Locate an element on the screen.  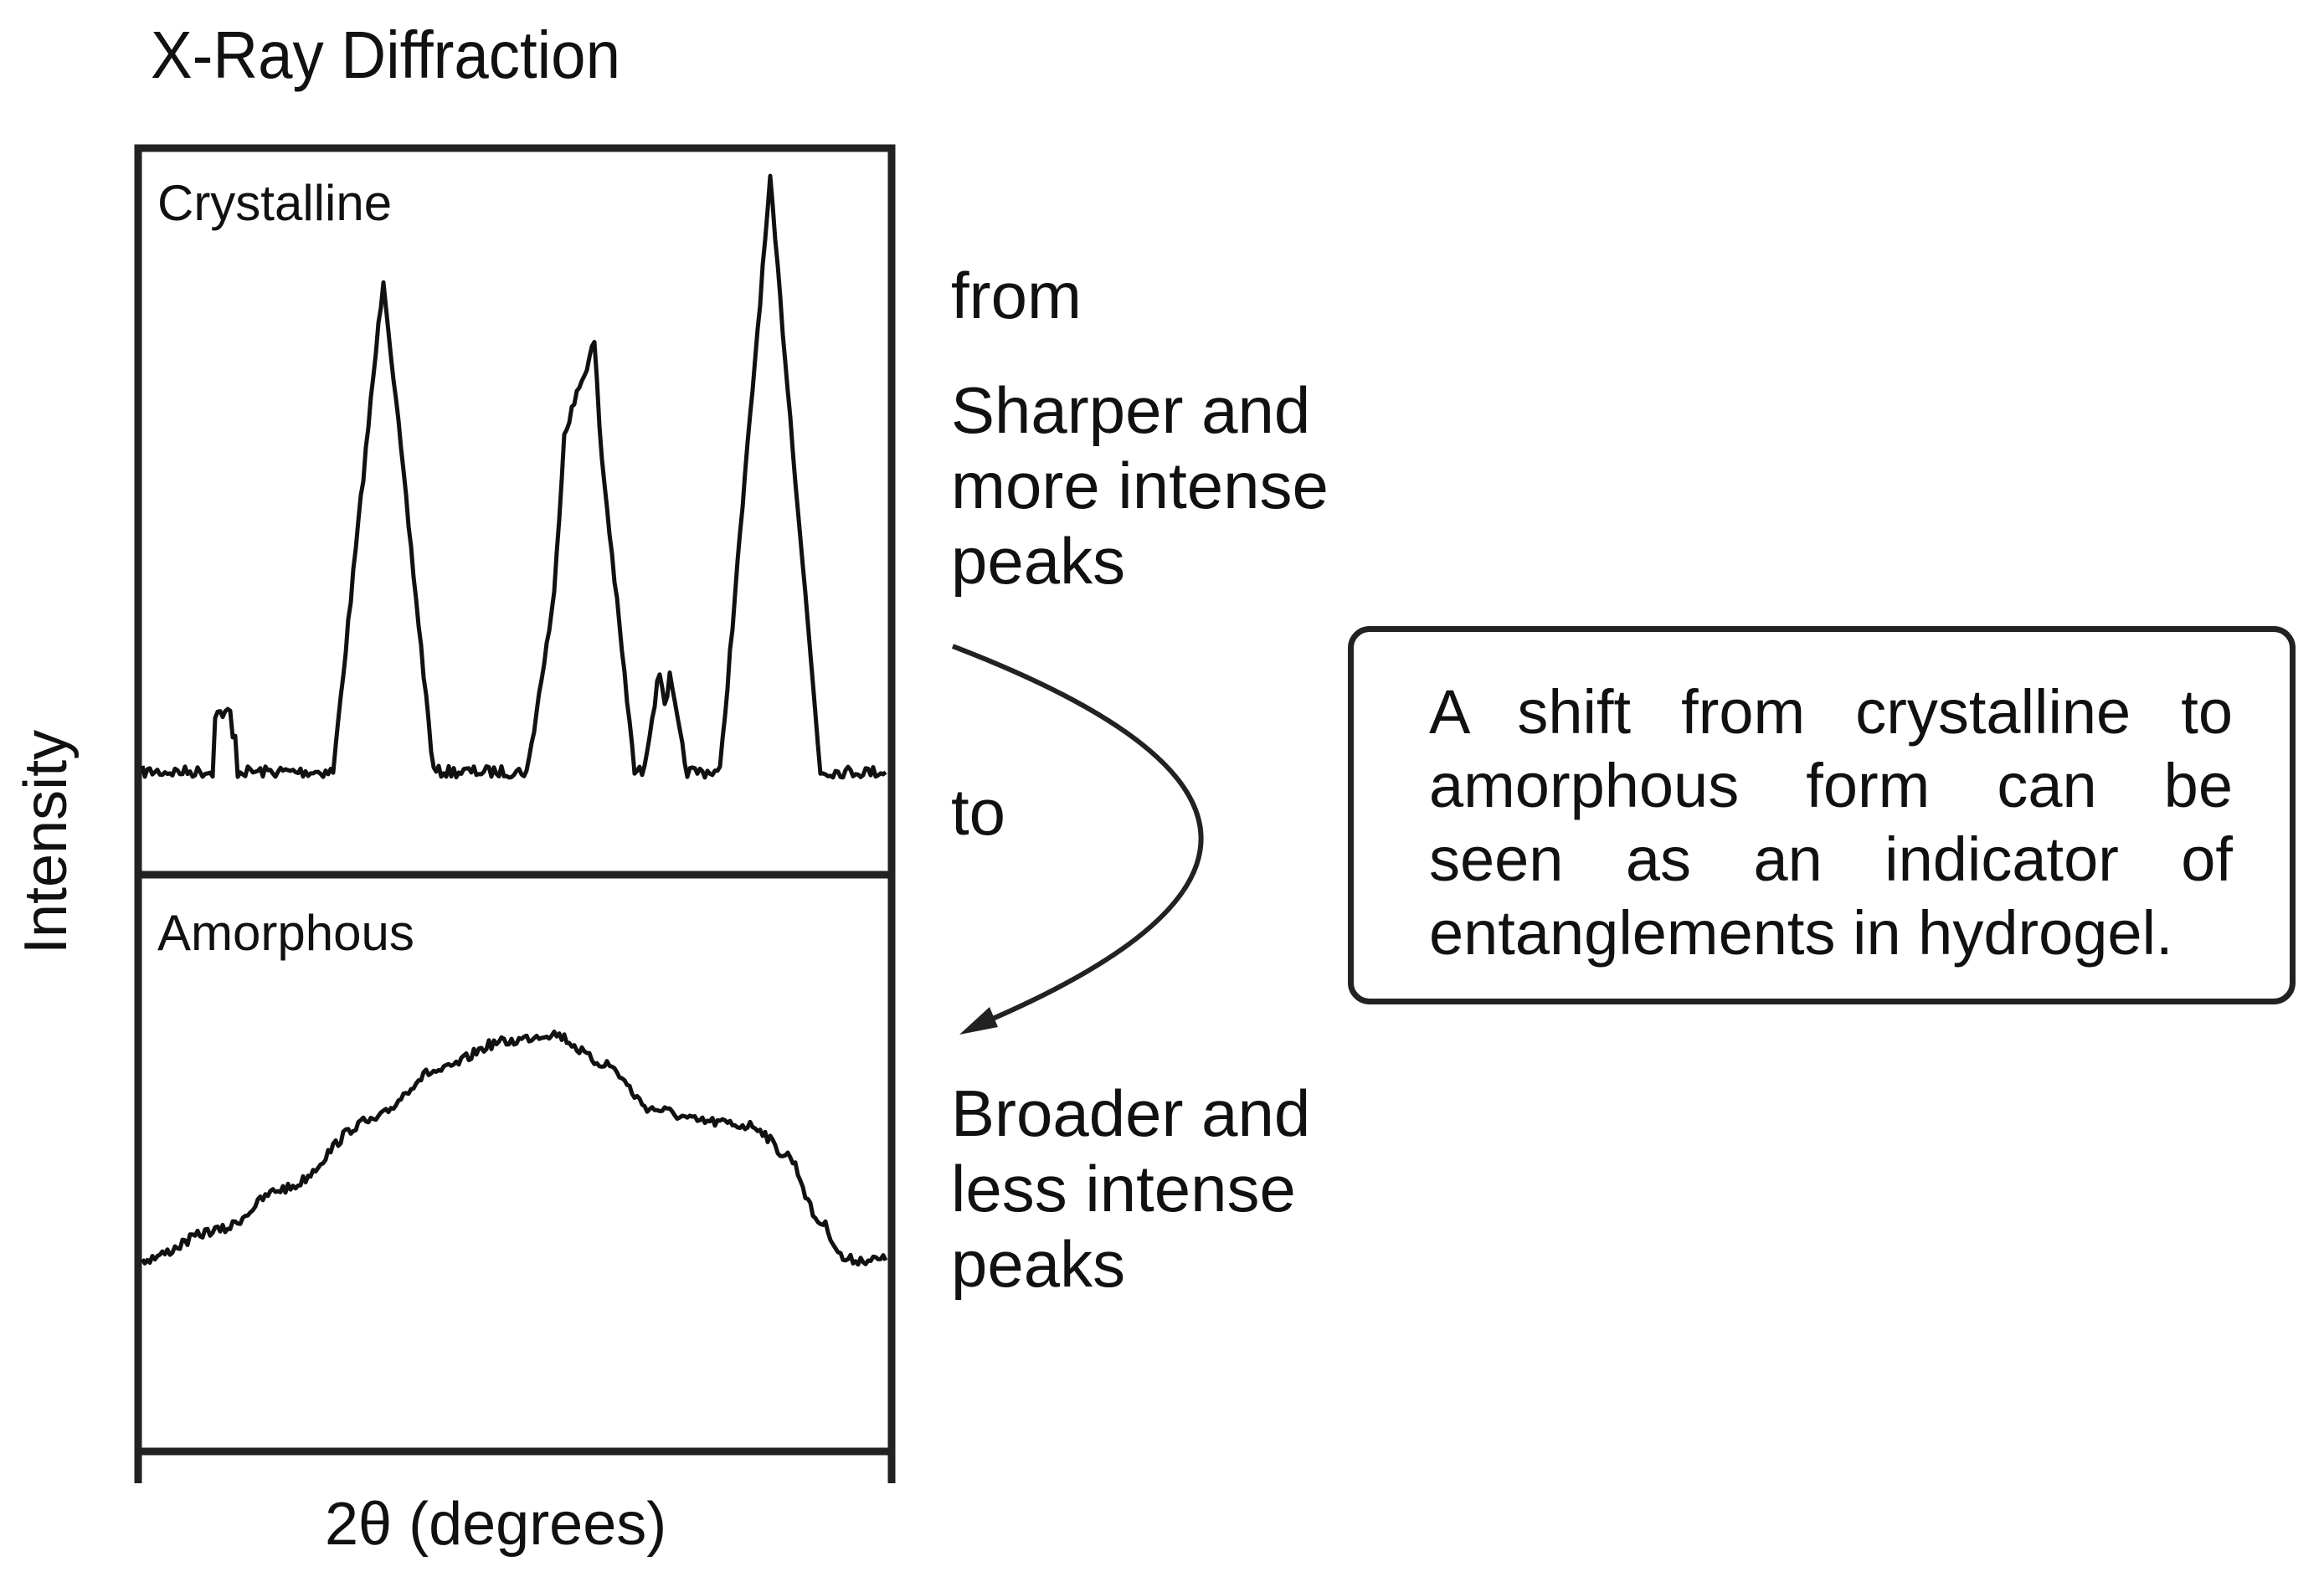
diagram-title: X-Ray Diffraction is located at coordinates (386, 55).